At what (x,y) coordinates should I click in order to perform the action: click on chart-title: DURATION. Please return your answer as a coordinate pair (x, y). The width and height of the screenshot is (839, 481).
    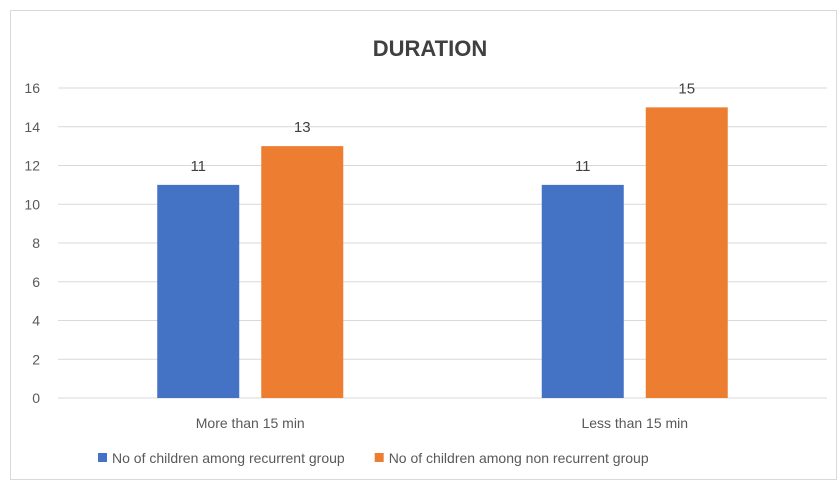
    Looking at the image, I should click on (430, 48).